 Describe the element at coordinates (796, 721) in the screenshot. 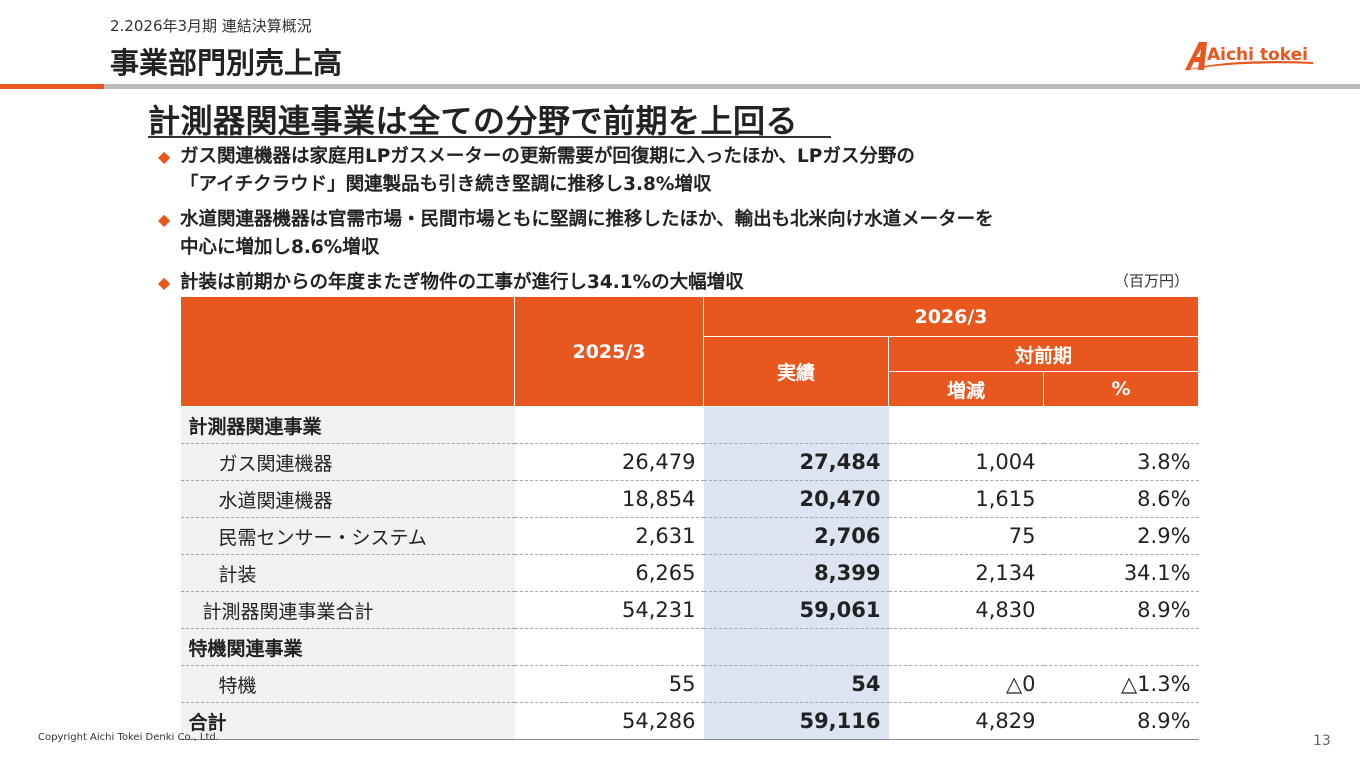

I see `cell-current: 59,116` at that location.